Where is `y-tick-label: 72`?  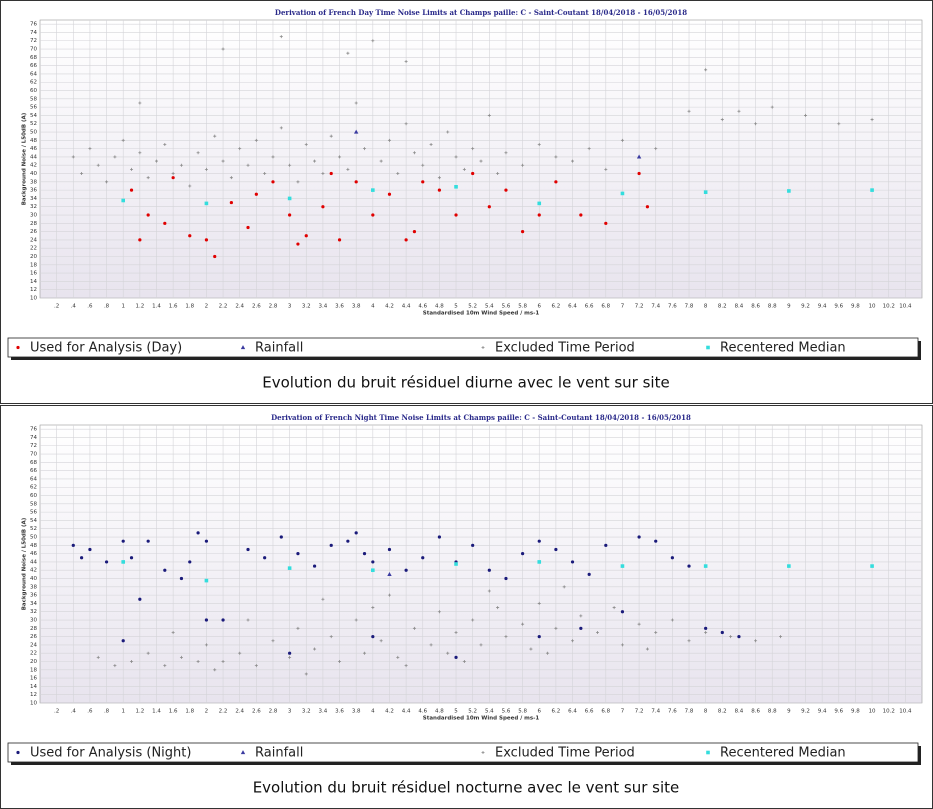
y-tick-label: 72 is located at coordinates (33, 41).